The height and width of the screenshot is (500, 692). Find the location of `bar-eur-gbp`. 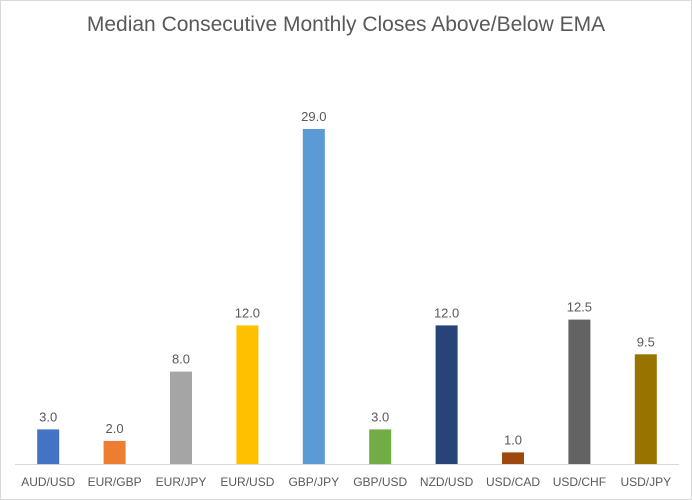

bar-eur-gbp is located at coordinates (114, 452).